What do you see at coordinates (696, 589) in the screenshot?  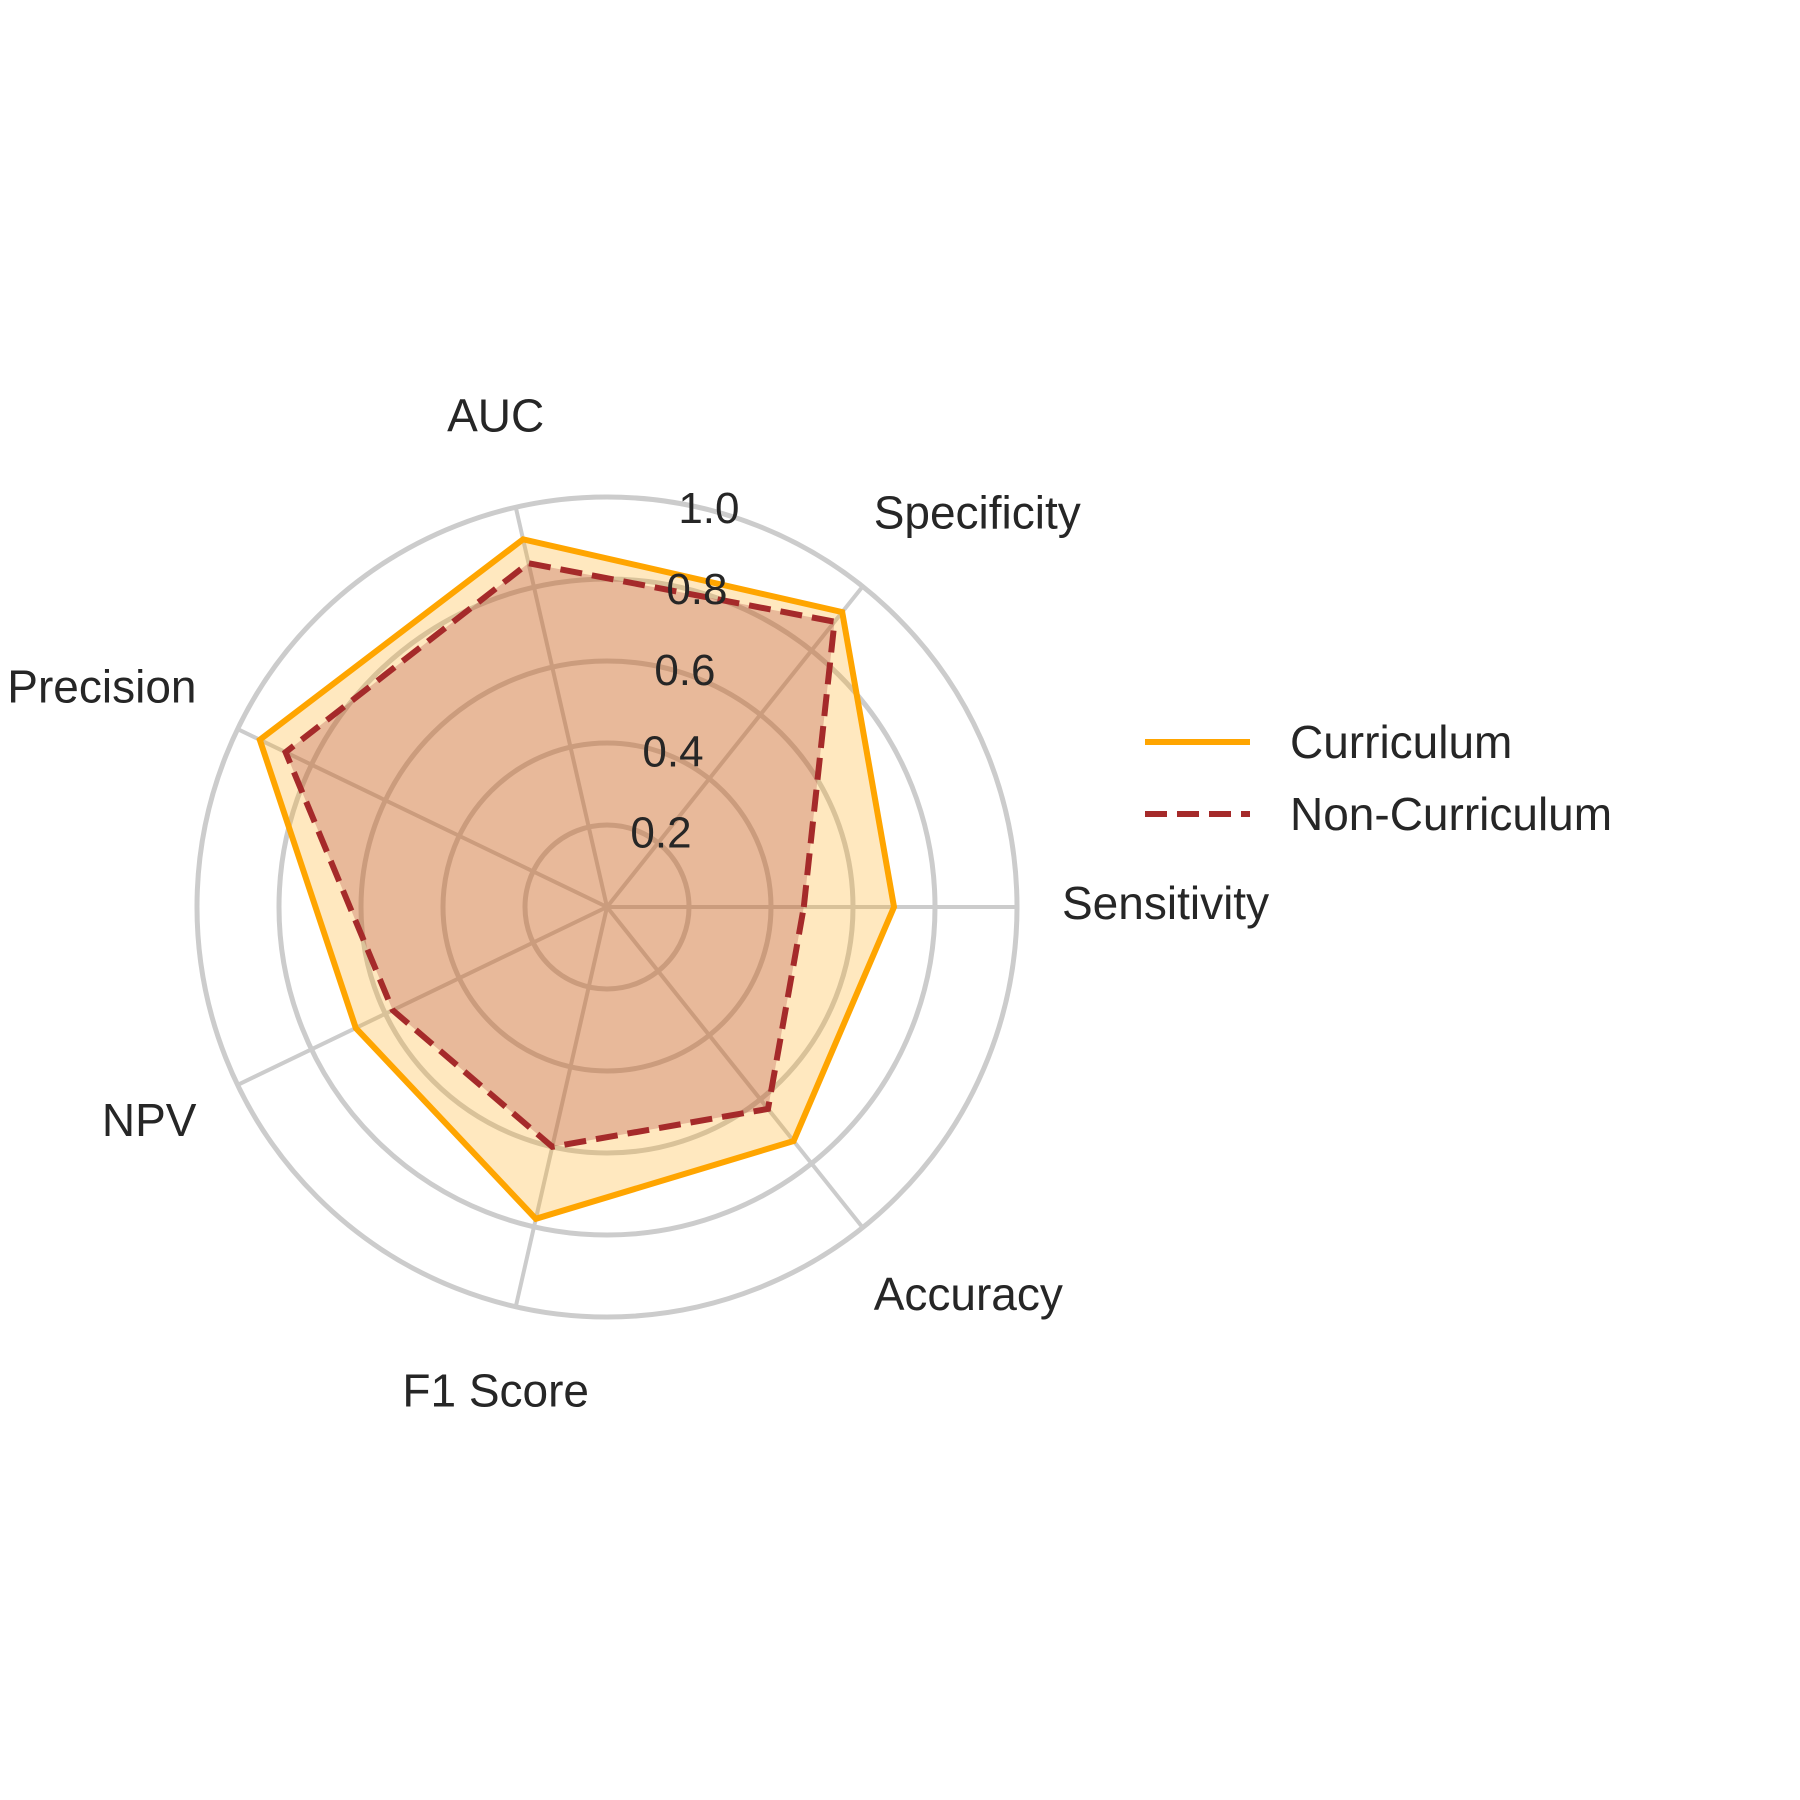 I see `r-tick-label-4: 0.8` at bounding box center [696, 589].